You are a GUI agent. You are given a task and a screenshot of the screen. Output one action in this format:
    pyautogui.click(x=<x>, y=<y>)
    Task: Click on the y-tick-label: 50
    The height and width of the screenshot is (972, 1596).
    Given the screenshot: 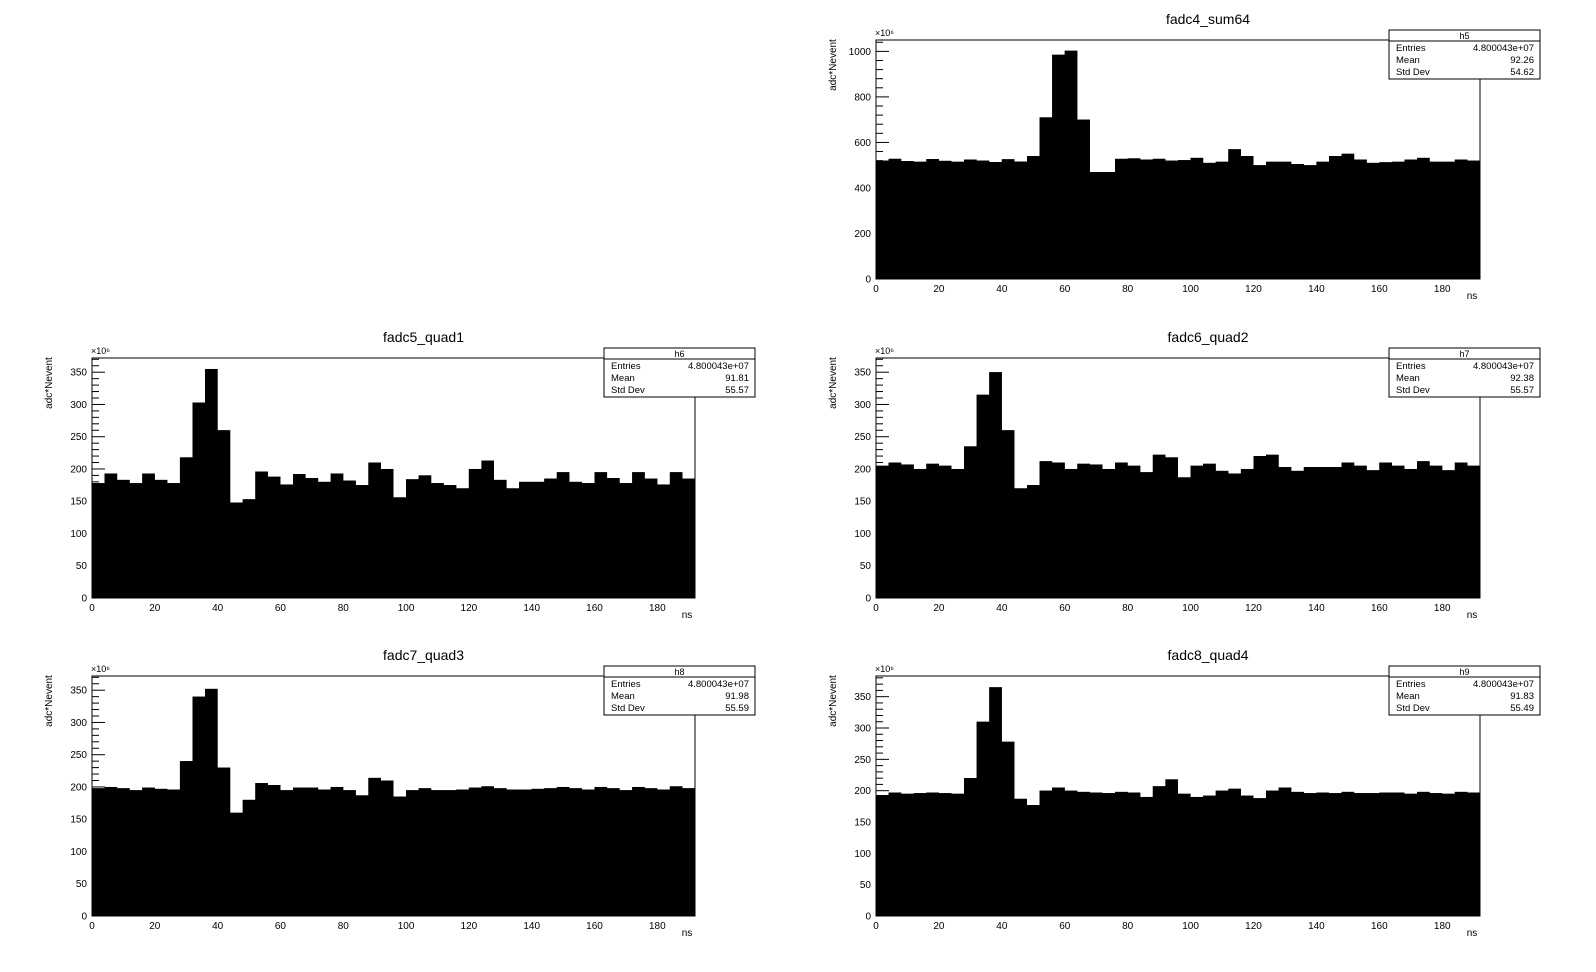 What is the action you would take?
    pyautogui.click(x=82, y=884)
    